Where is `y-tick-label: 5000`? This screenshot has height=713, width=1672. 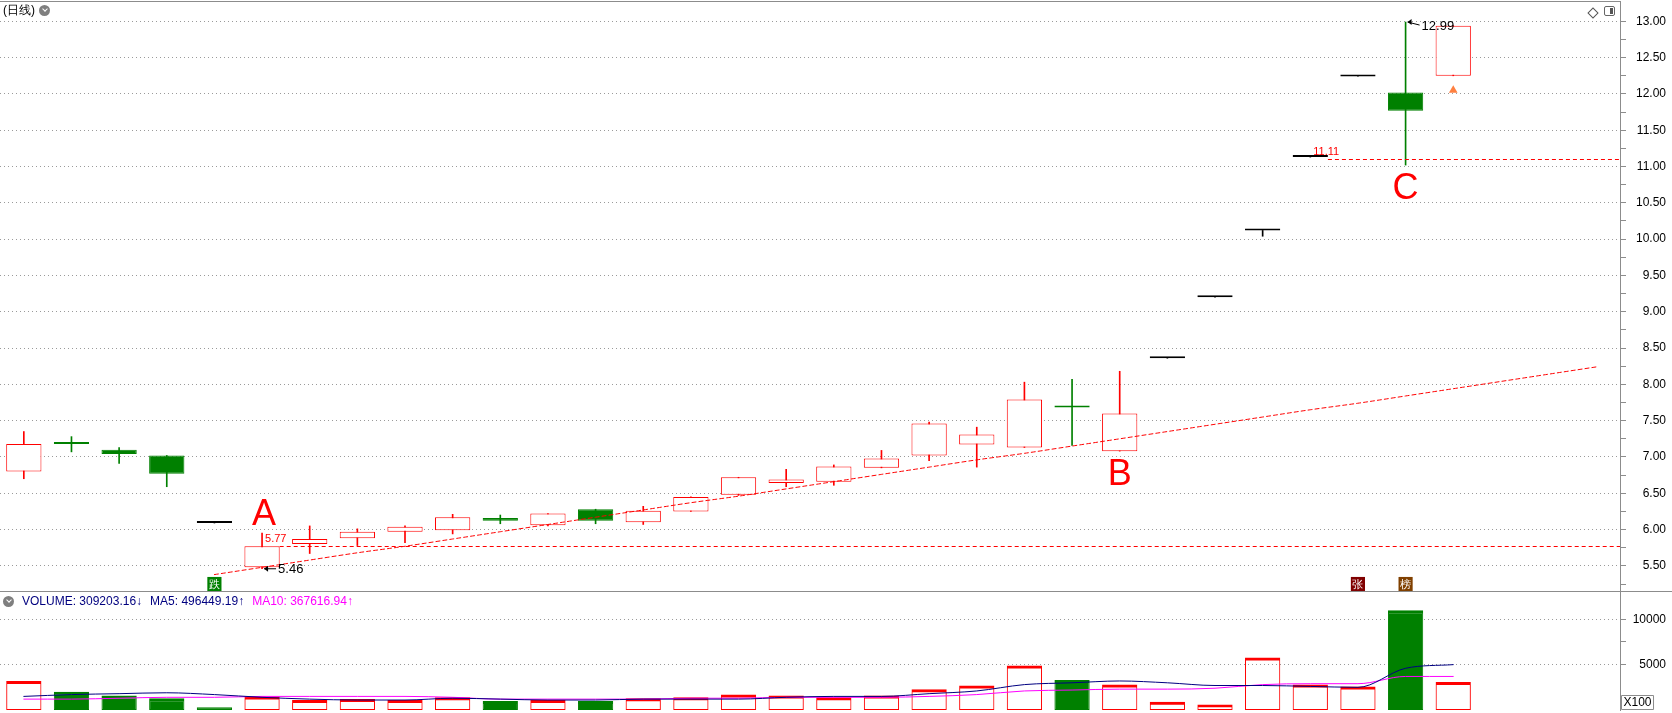 y-tick-label: 5000 is located at coordinates (1653, 663).